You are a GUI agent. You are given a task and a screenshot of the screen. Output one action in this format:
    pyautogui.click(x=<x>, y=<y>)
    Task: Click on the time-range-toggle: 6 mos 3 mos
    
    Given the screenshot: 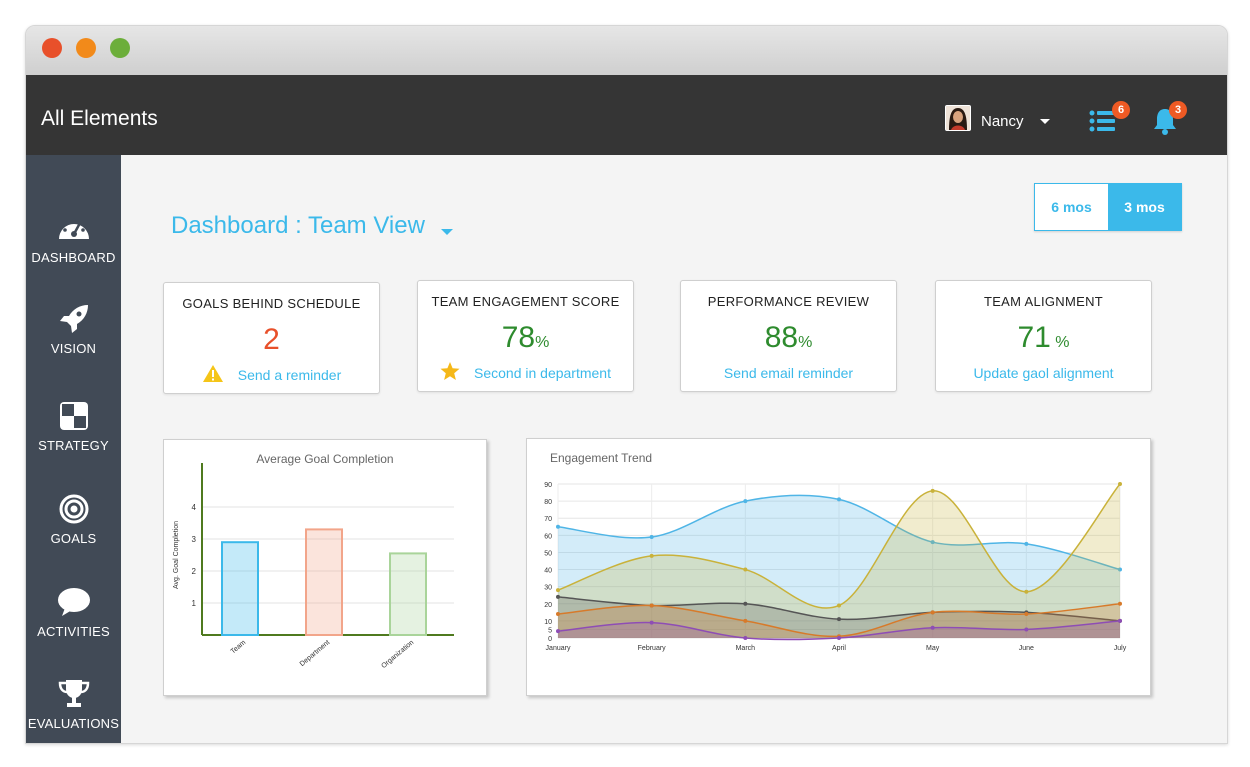 What is the action you would take?
    pyautogui.click(x=1108, y=207)
    